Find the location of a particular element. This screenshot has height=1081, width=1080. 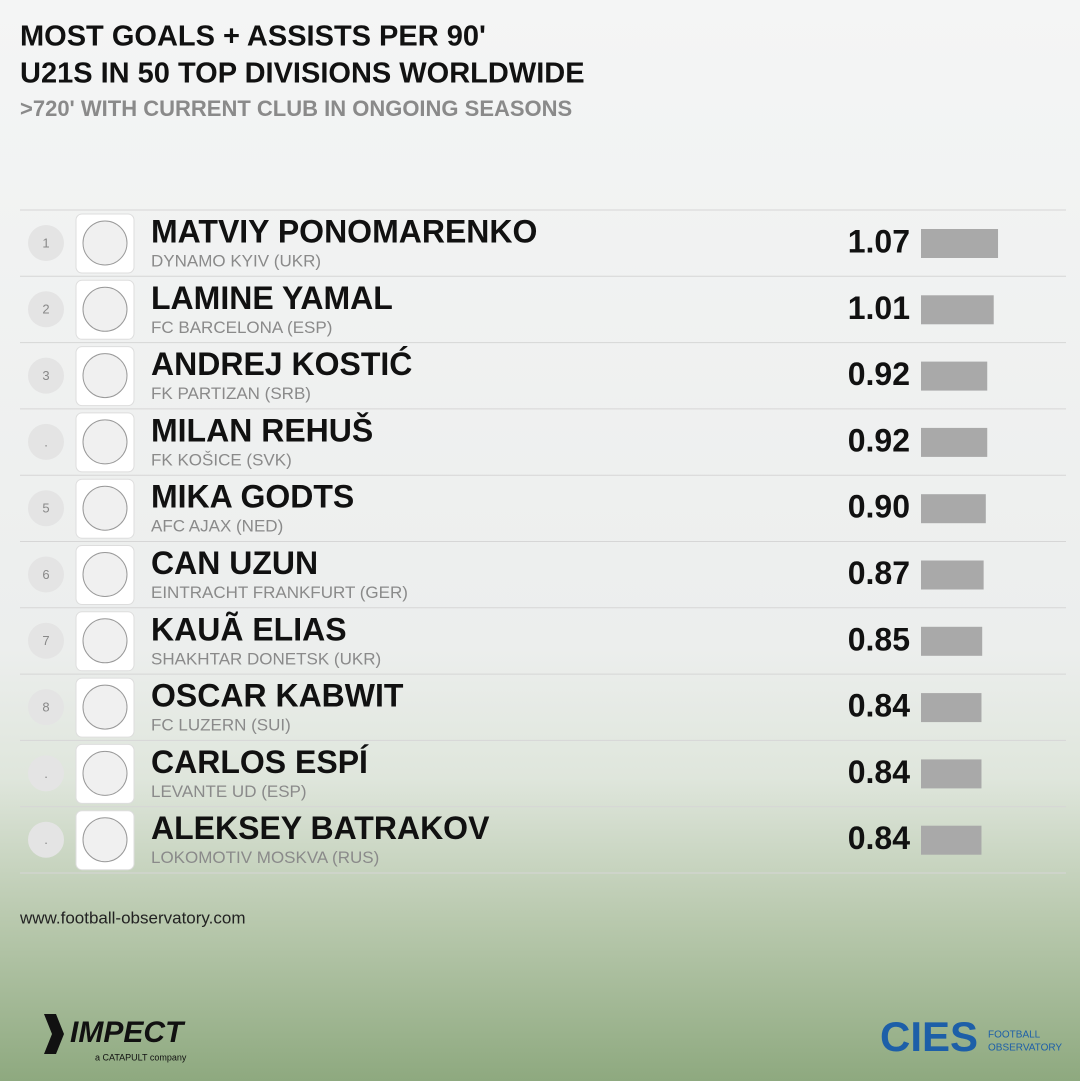

value-label: 0.85 is located at coordinates (879, 639).